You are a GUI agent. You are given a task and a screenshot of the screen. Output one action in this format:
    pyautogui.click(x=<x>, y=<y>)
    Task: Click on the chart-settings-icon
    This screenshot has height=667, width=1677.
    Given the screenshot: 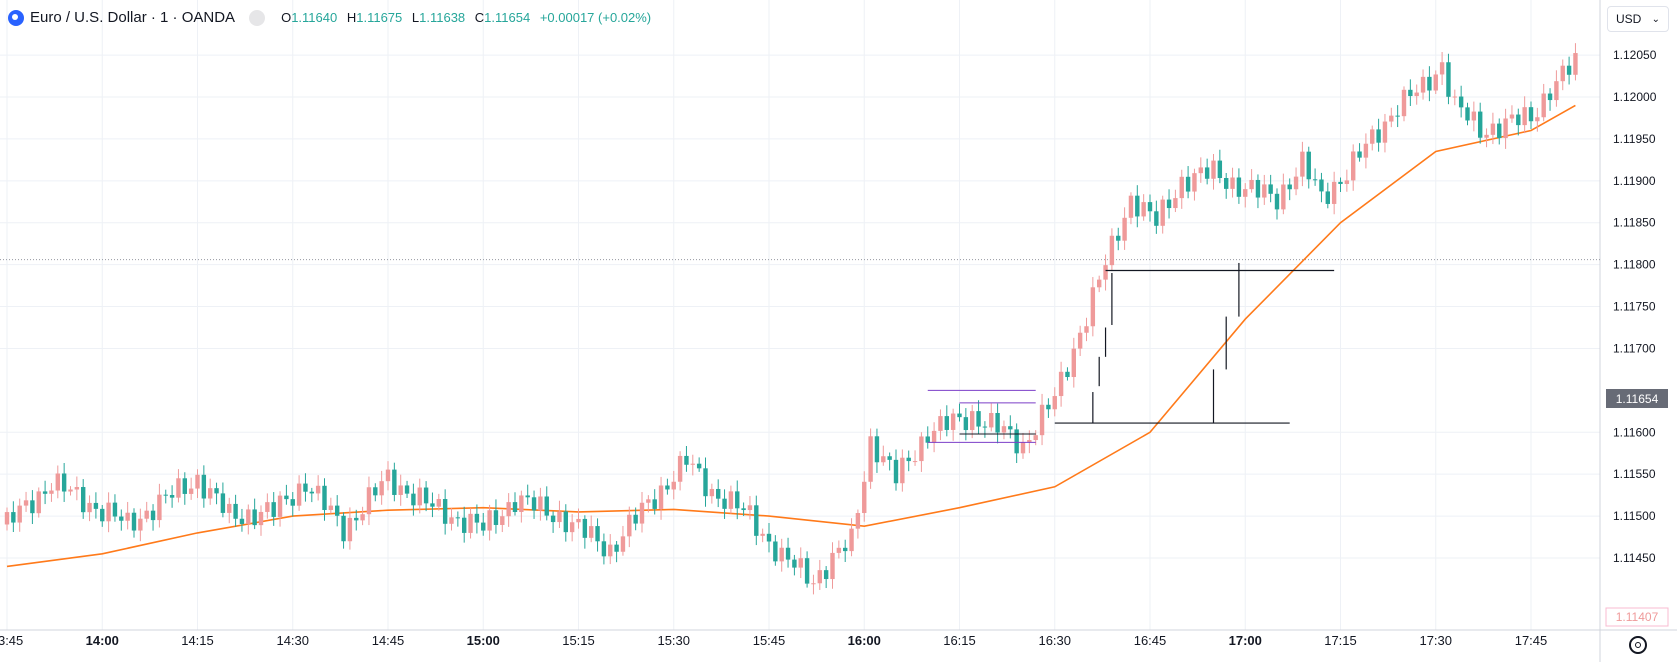 What is the action you would take?
    pyautogui.click(x=1638, y=645)
    